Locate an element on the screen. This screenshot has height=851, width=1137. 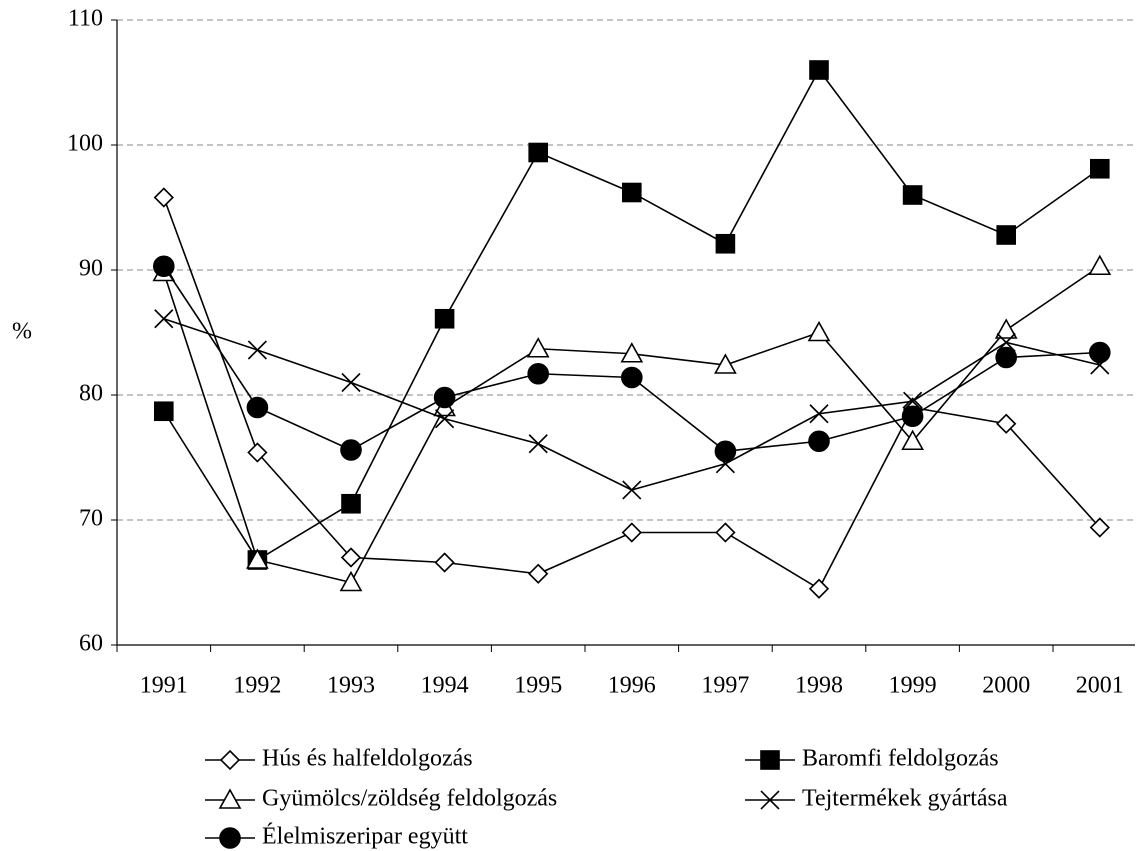
legend-label: Gyümölcs/zöldség feldolgozás is located at coordinates (409, 799).